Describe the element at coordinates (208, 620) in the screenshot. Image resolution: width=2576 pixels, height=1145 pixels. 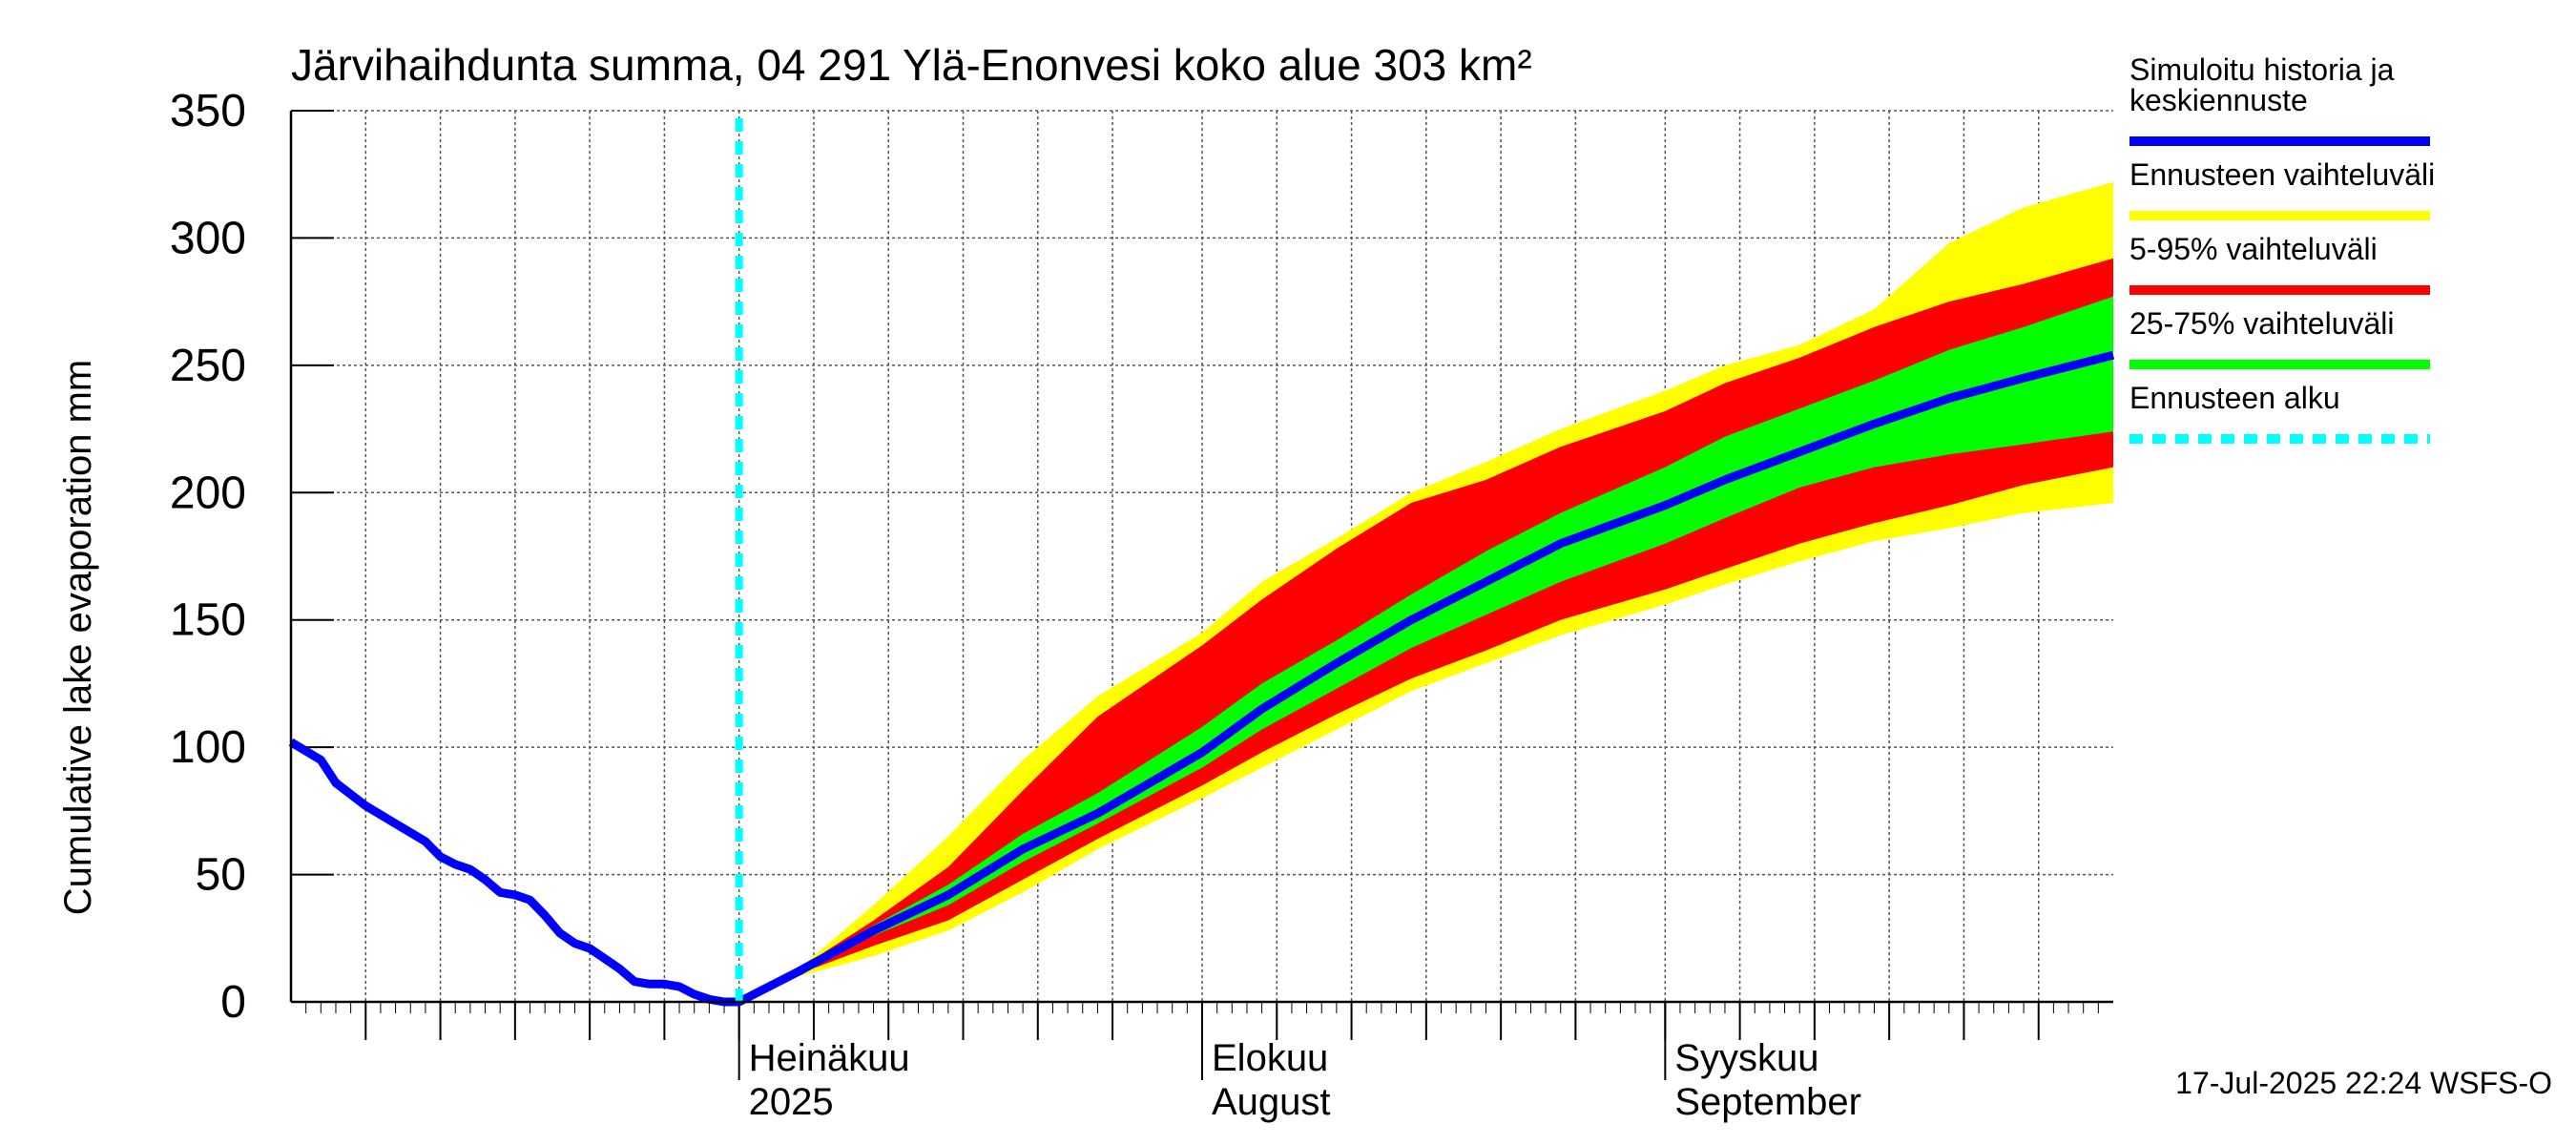
I see `y-tick-label: 150` at that location.